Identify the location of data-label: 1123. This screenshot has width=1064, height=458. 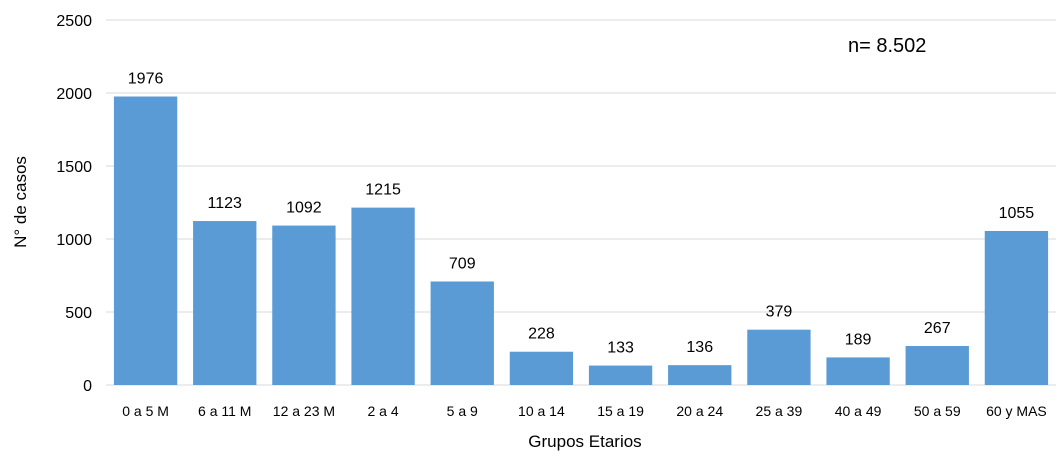
(225, 203).